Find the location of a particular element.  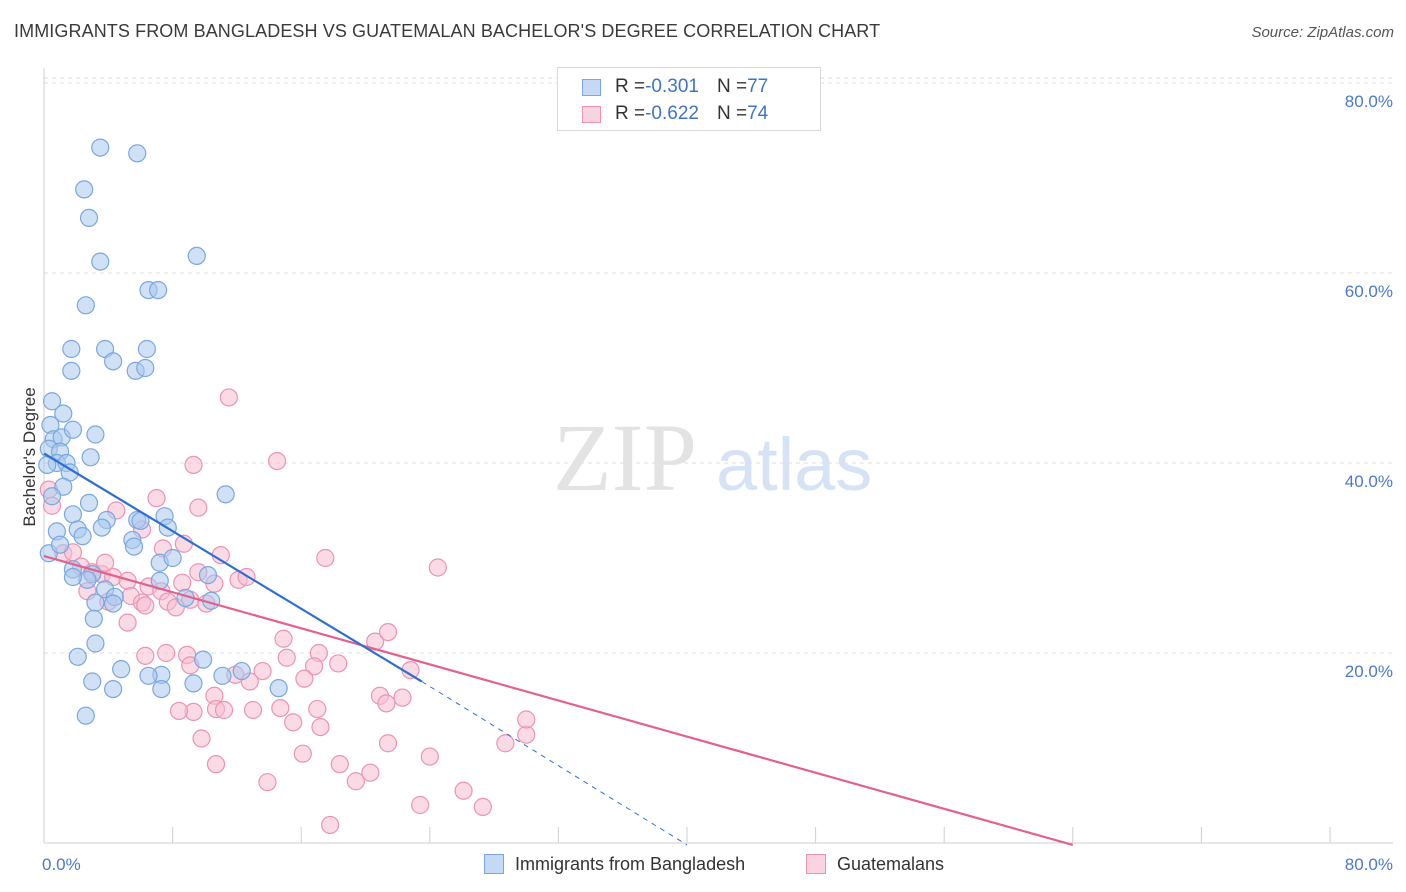

watermark-atlas: atlas is located at coordinates (794, 464).